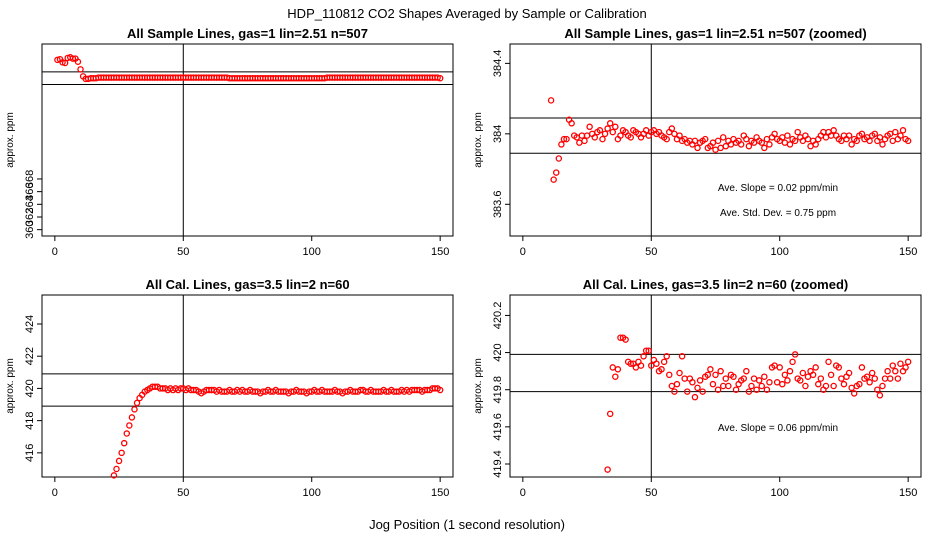  What do you see at coordinates (498, 427) in the screenshot?
I see `y-tick-label: 419.6` at bounding box center [498, 427].